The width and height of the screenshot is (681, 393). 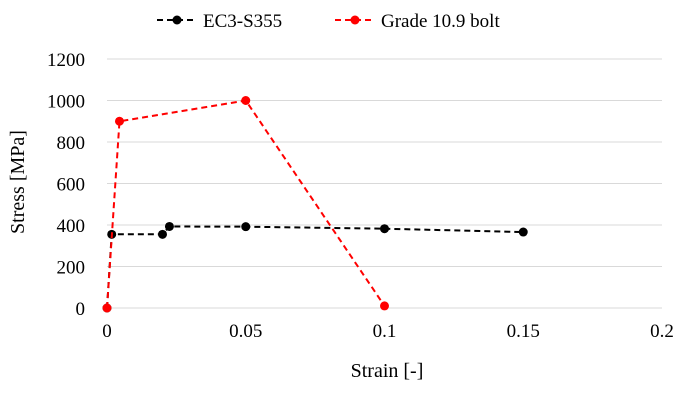 I want to click on x-tick-label: 0, so click(x=107, y=331).